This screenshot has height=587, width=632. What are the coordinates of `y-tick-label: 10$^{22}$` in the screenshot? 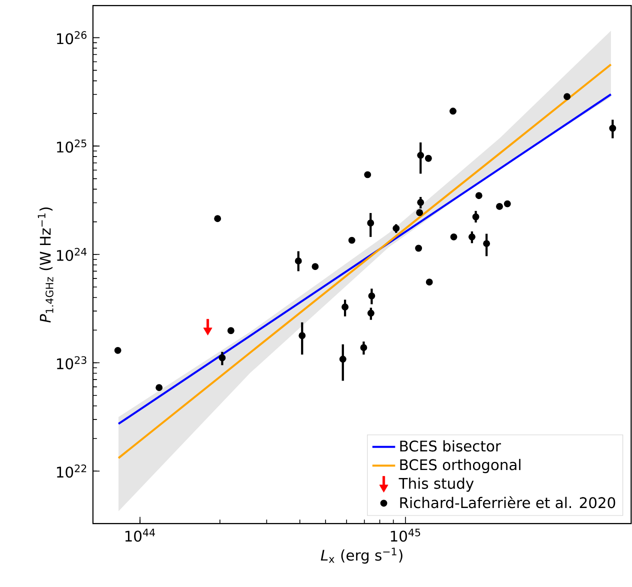 It's located at (71, 471).